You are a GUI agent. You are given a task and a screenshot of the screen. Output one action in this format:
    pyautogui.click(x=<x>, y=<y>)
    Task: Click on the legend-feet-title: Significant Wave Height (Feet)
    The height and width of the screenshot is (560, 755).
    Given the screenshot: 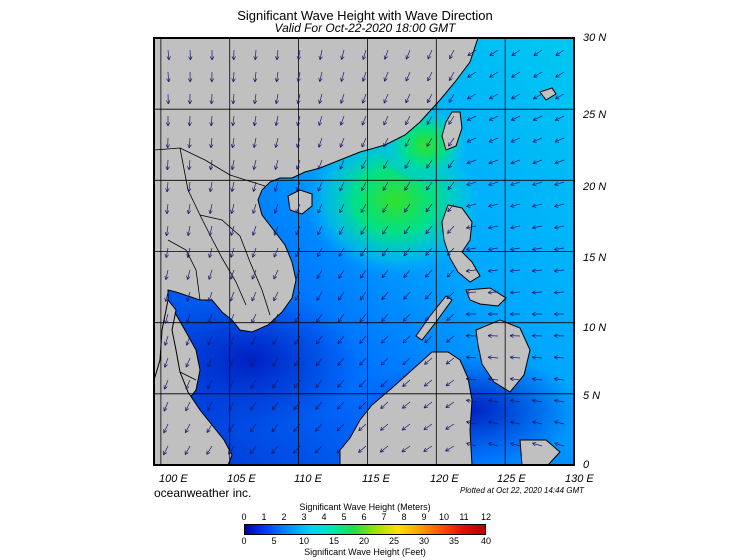 What is the action you would take?
    pyautogui.click(x=365, y=552)
    